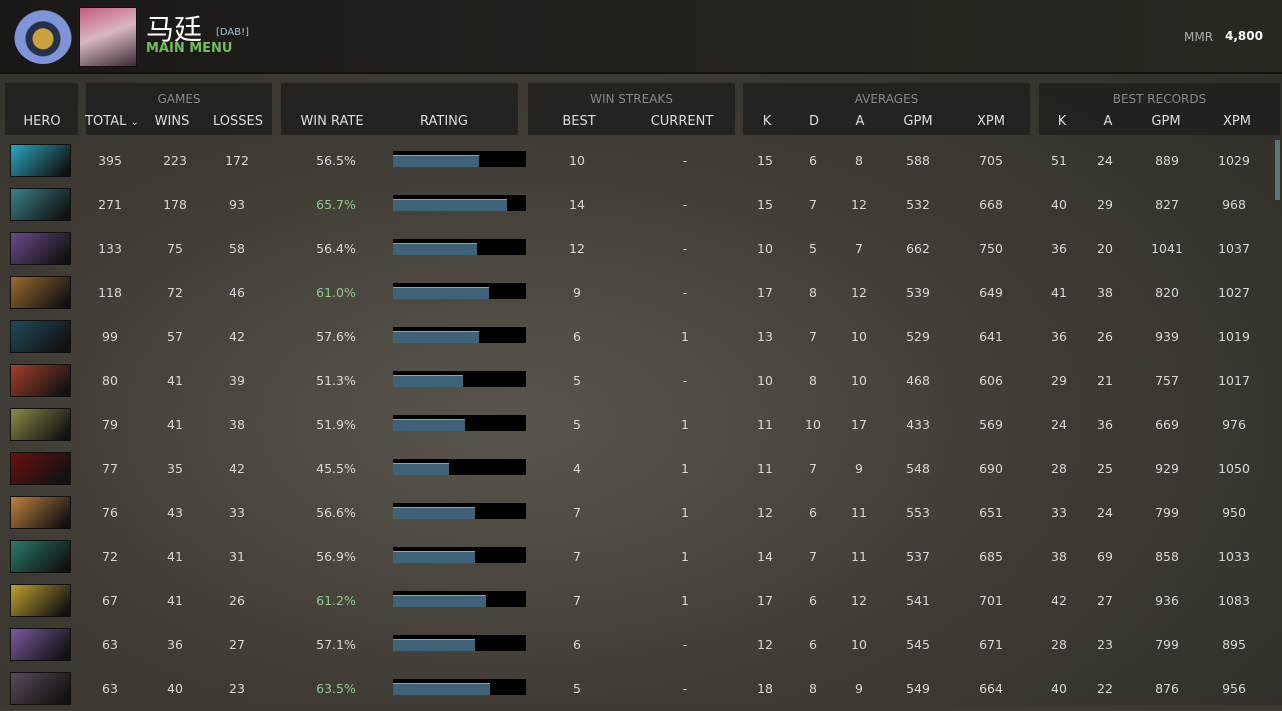 This screenshot has width=1282, height=711. I want to click on cell-best: 4, so click(577, 468).